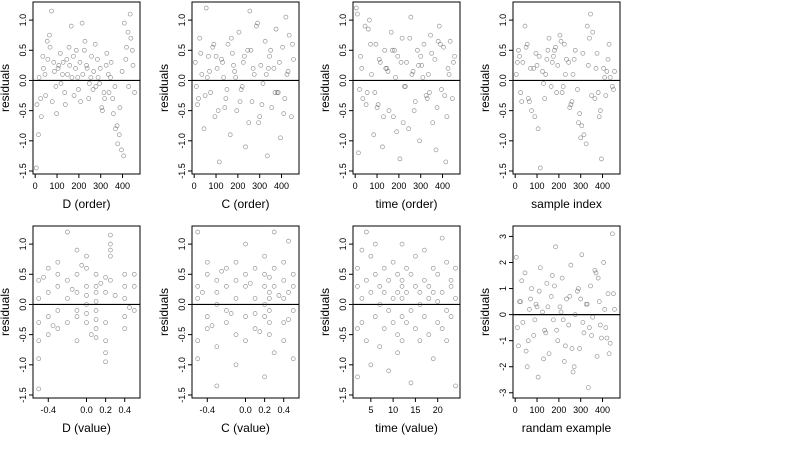 The width and height of the screenshot is (800, 450). Describe the element at coordinates (515, 410) in the screenshot. I see `x-tick-label: 0` at that location.